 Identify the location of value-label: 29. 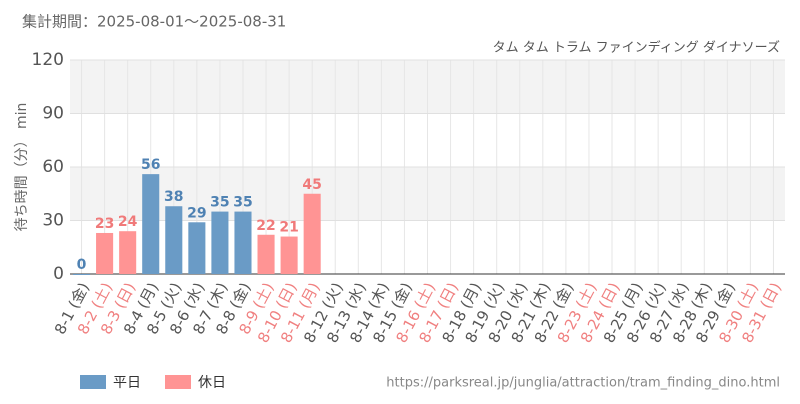
(196, 213).